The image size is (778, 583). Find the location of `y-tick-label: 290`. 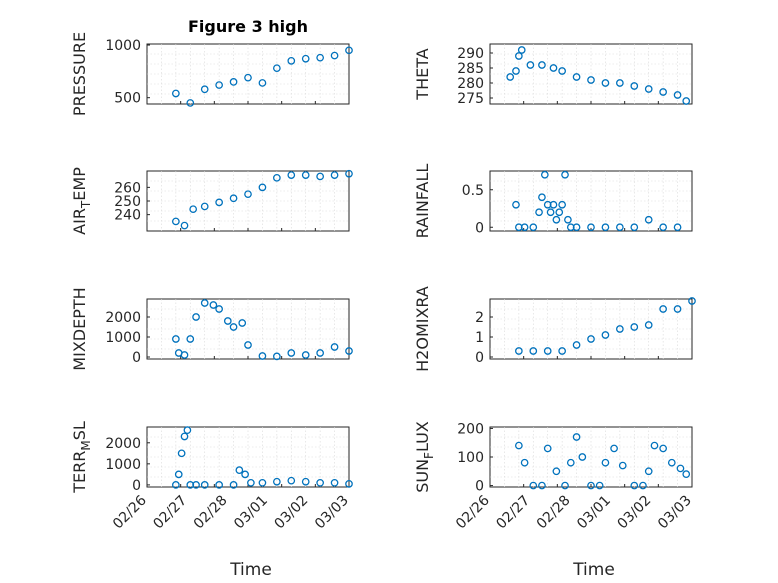

y-tick-label: 290 is located at coordinates (470, 54).